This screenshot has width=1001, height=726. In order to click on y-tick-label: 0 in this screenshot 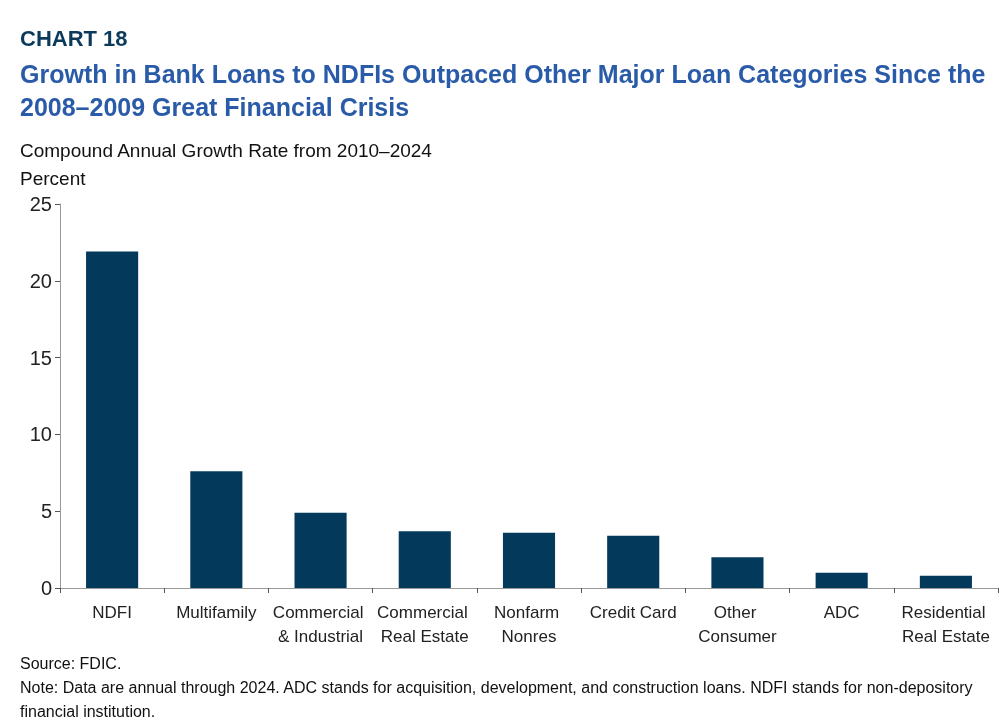, I will do `click(46, 588)`.